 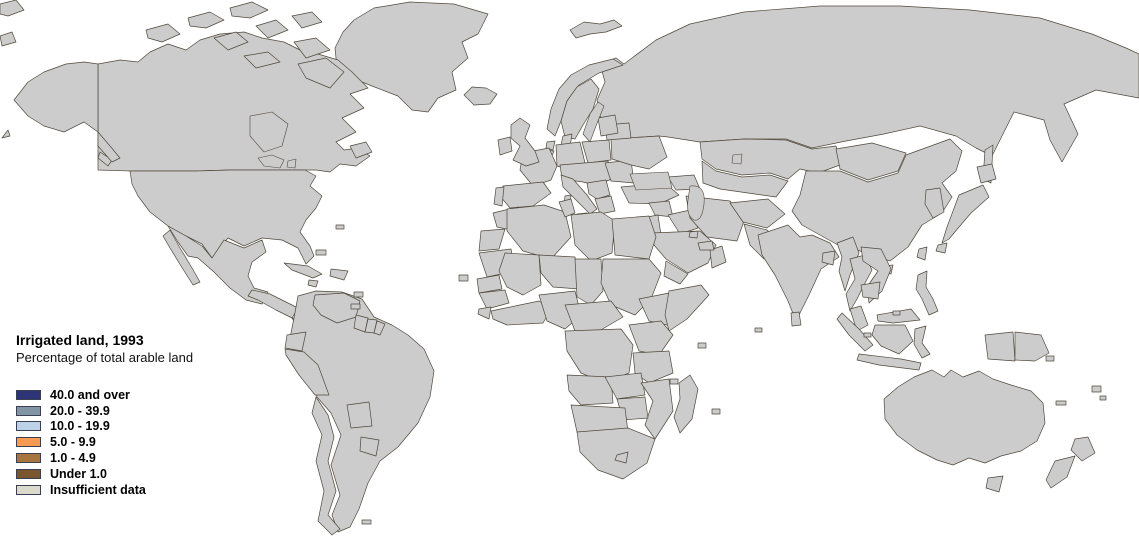 I want to click on region-west-africa-coast, so click(x=521, y=313).